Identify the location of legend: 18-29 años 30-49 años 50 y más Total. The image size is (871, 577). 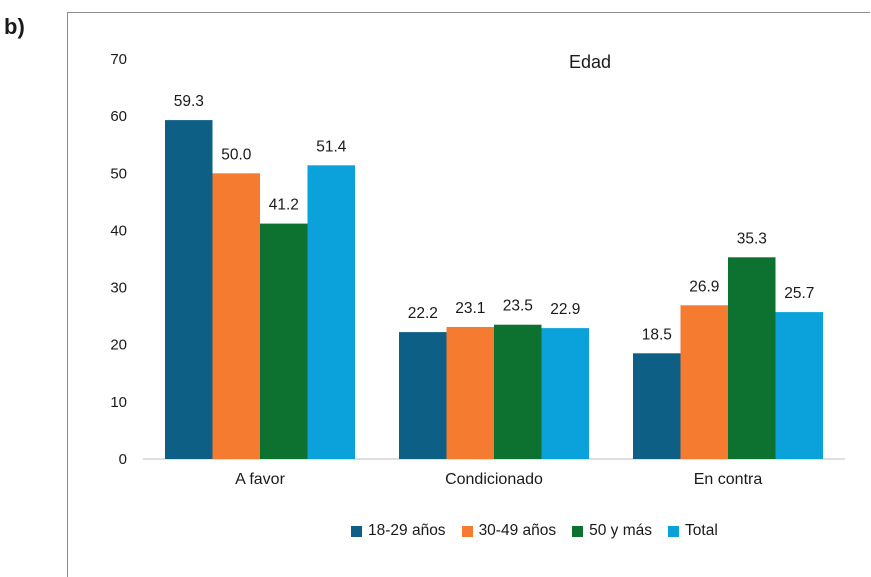
(534, 531).